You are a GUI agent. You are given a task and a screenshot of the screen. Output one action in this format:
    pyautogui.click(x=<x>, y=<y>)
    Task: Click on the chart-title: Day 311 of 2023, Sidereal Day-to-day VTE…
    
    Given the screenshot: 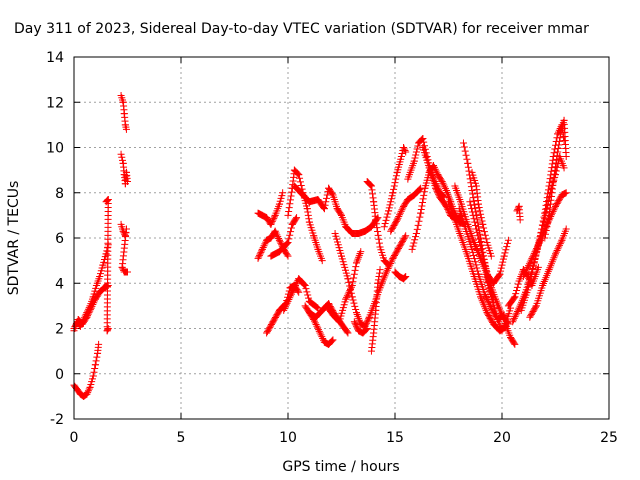 What is the action you would take?
    pyautogui.click(x=301, y=29)
    